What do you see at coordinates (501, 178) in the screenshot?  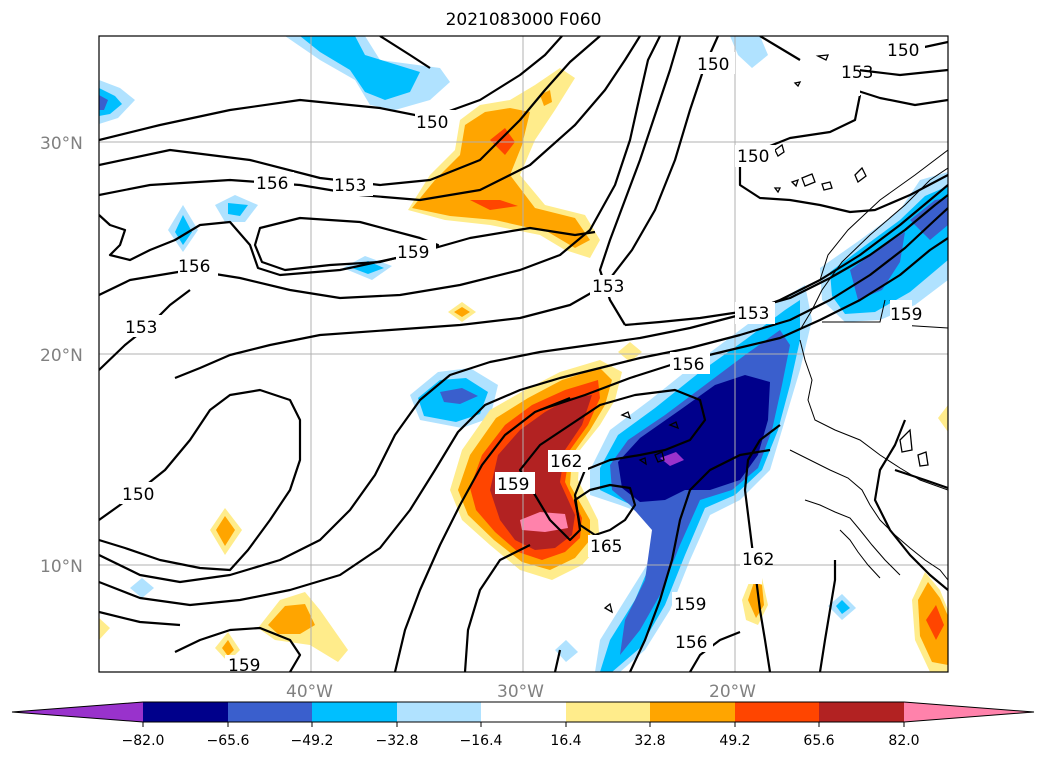 I see `pos-anomaly-north-core` at bounding box center [501, 178].